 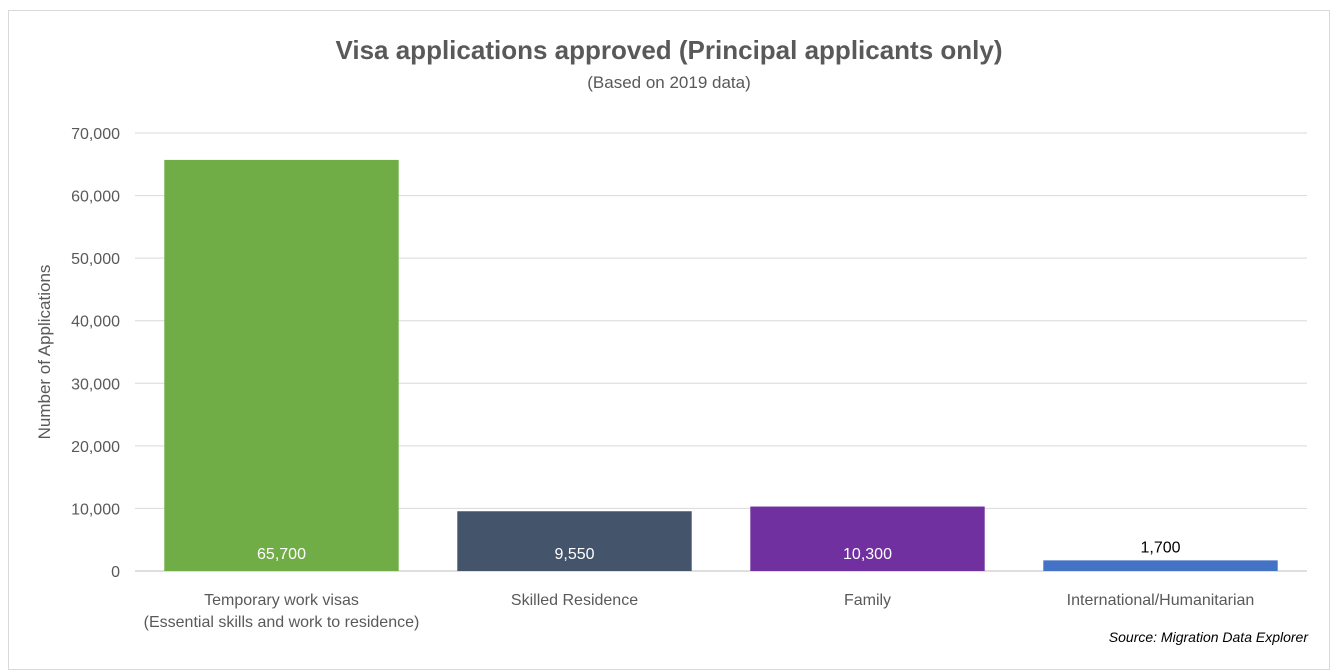 What do you see at coordinates (867, 600) in the screenshot?
I see `x-category-label: Family` at bounding box center [867, 600].